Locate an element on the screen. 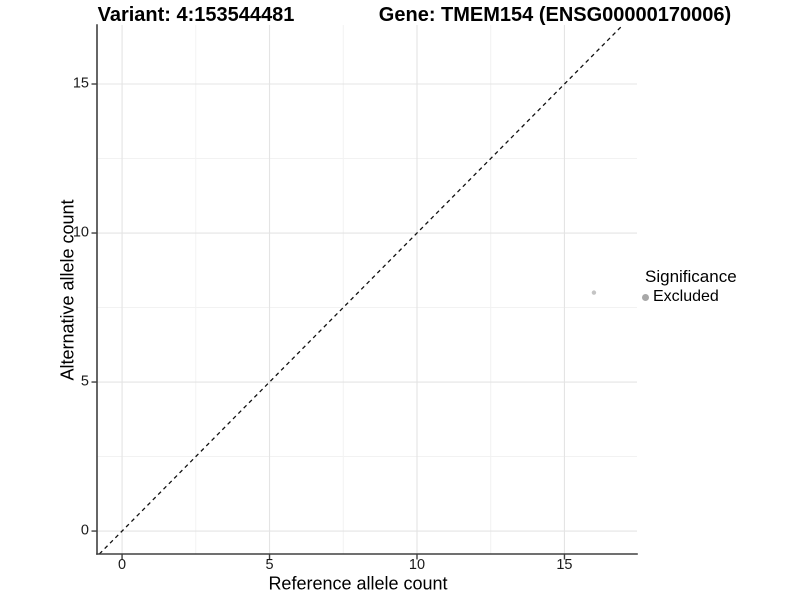 This screenshot has width=800, height=600. legend: Significance Excluded is located at coordinates (687, 286).